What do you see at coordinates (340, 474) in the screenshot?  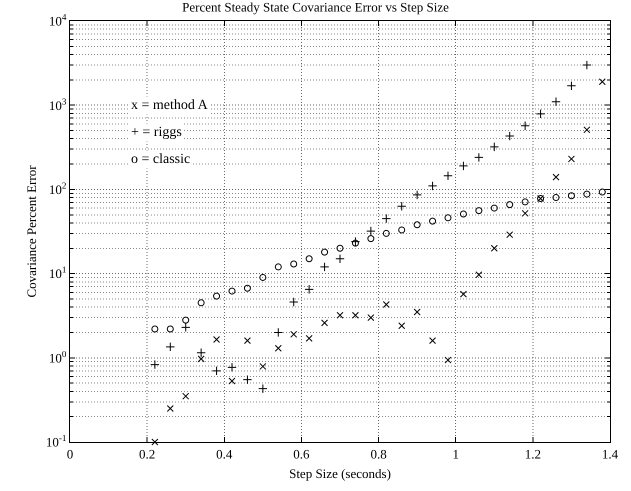 I see `x-axis-title: Step Size (seconds)` at bounding box center [340, 474].